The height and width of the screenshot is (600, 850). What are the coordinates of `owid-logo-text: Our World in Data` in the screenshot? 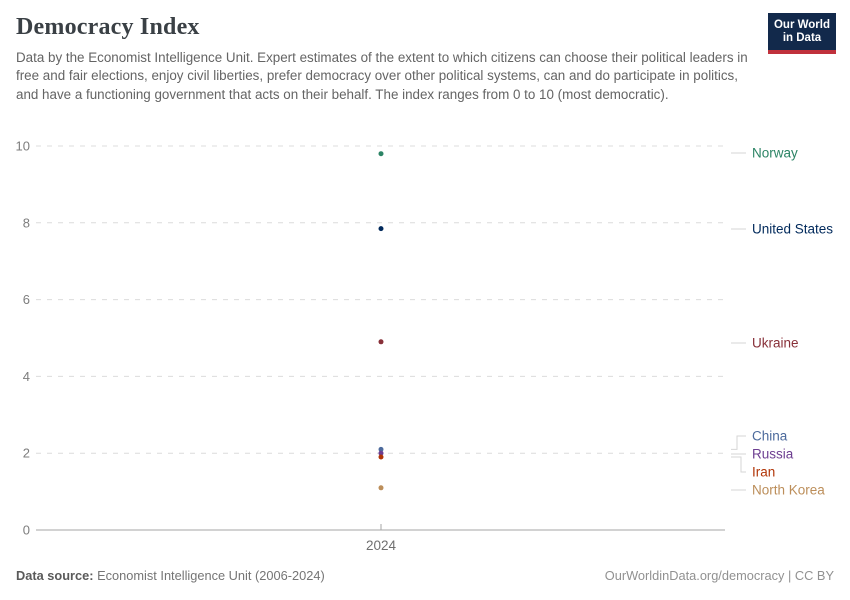 It's located at (802, 31).